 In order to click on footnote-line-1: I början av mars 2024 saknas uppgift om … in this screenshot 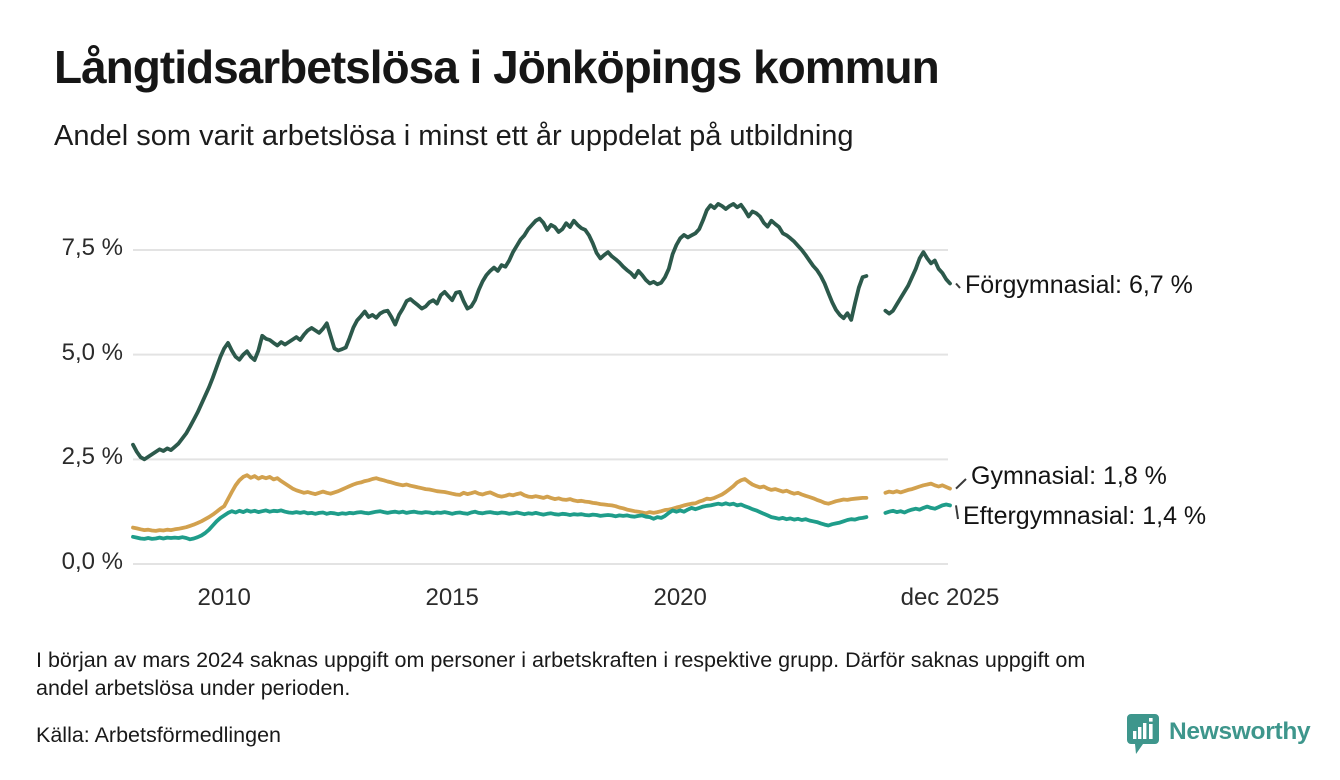, I will do `click(561, 660)`.